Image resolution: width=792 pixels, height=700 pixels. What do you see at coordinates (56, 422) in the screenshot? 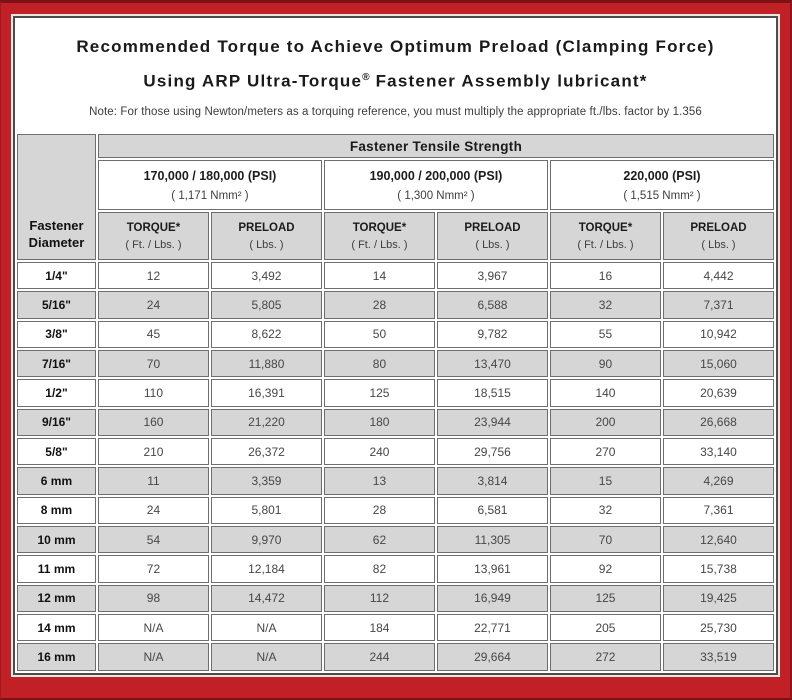
I see `diameter-cell: 9/16"` at bounding box center [56, 422].